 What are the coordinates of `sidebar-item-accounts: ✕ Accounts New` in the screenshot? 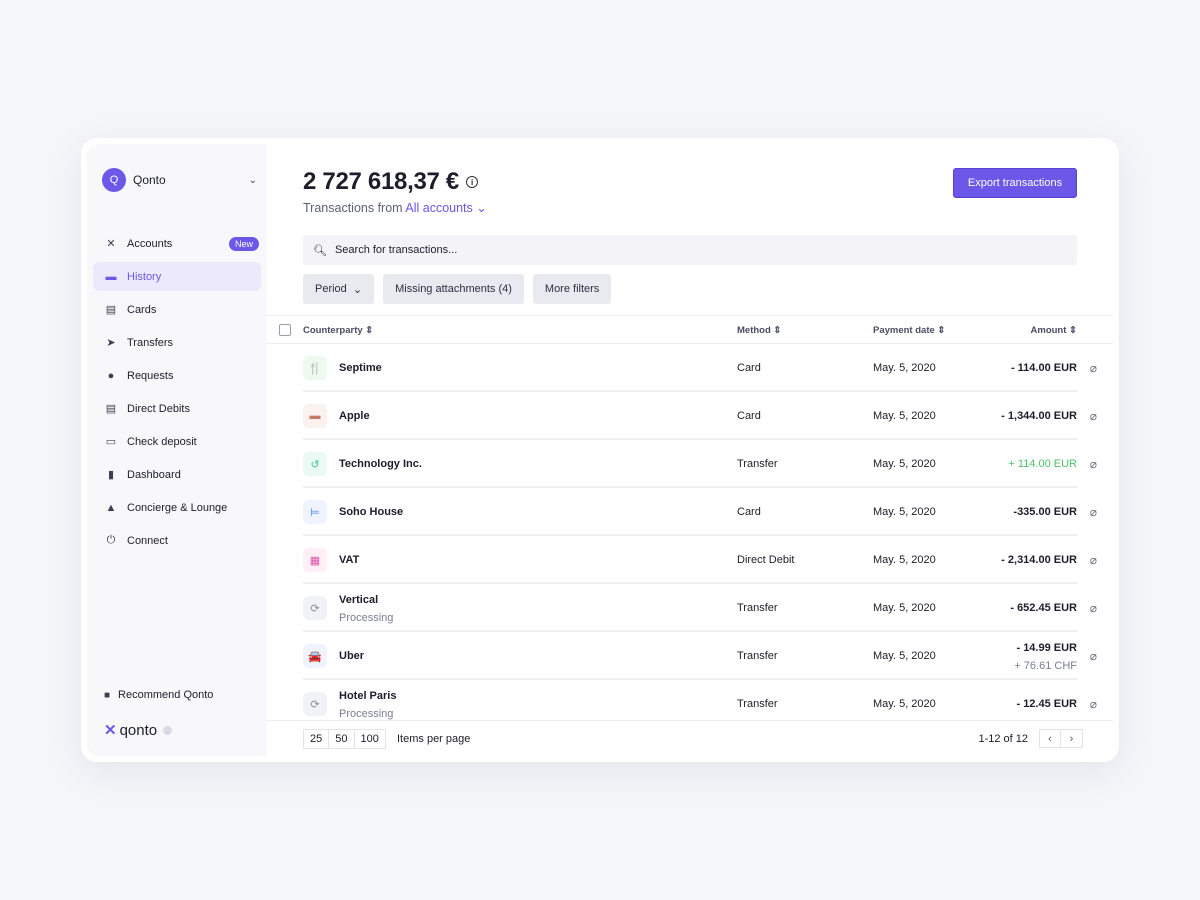 It's located at (177, 243).